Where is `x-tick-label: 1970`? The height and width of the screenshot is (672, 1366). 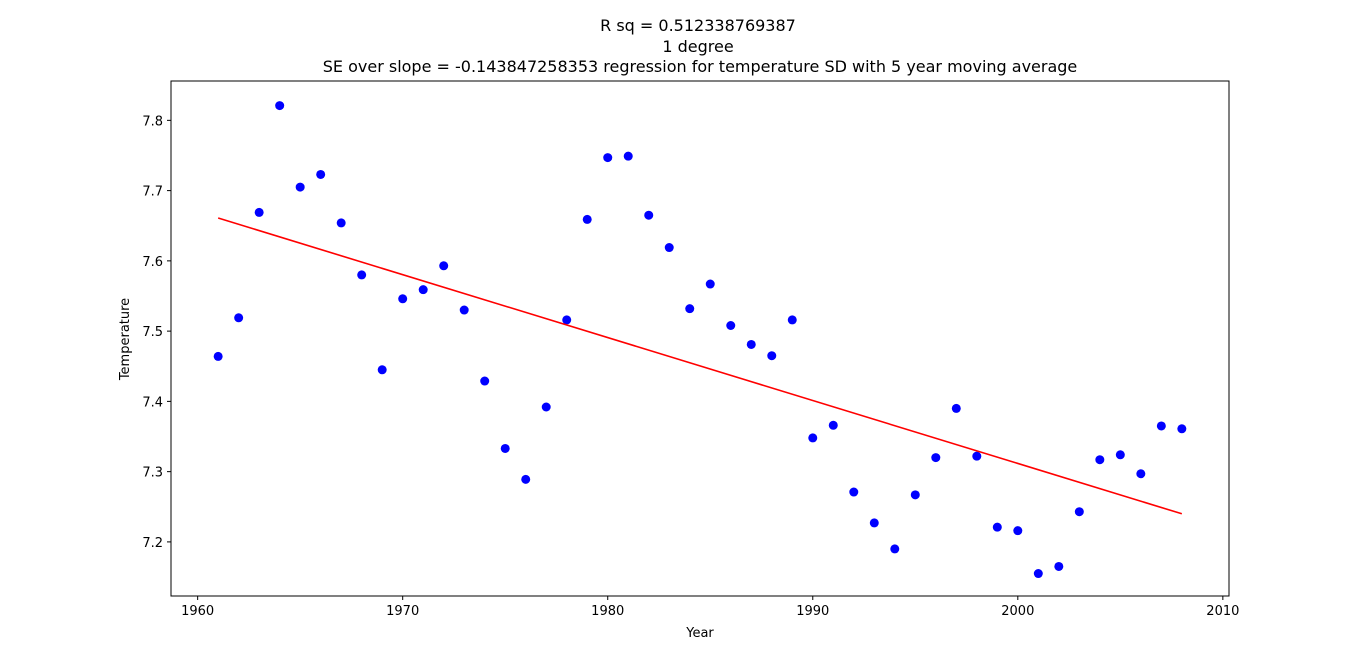 x-tick-label: 1970 is located at coordinates (402, 611).